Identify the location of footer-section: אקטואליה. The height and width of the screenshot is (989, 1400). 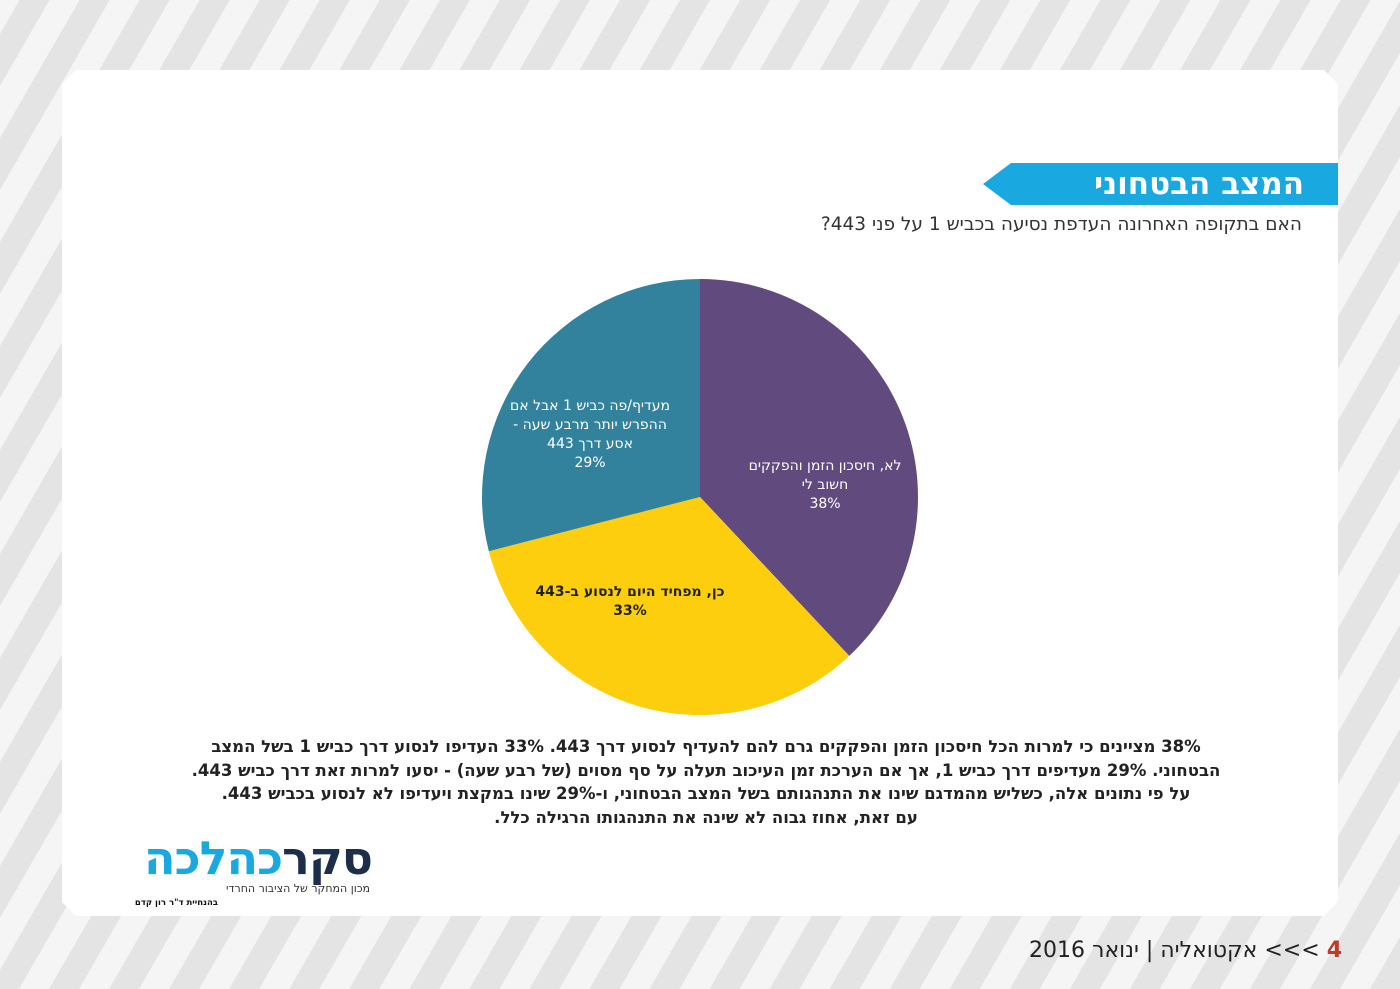
(1209, 950).